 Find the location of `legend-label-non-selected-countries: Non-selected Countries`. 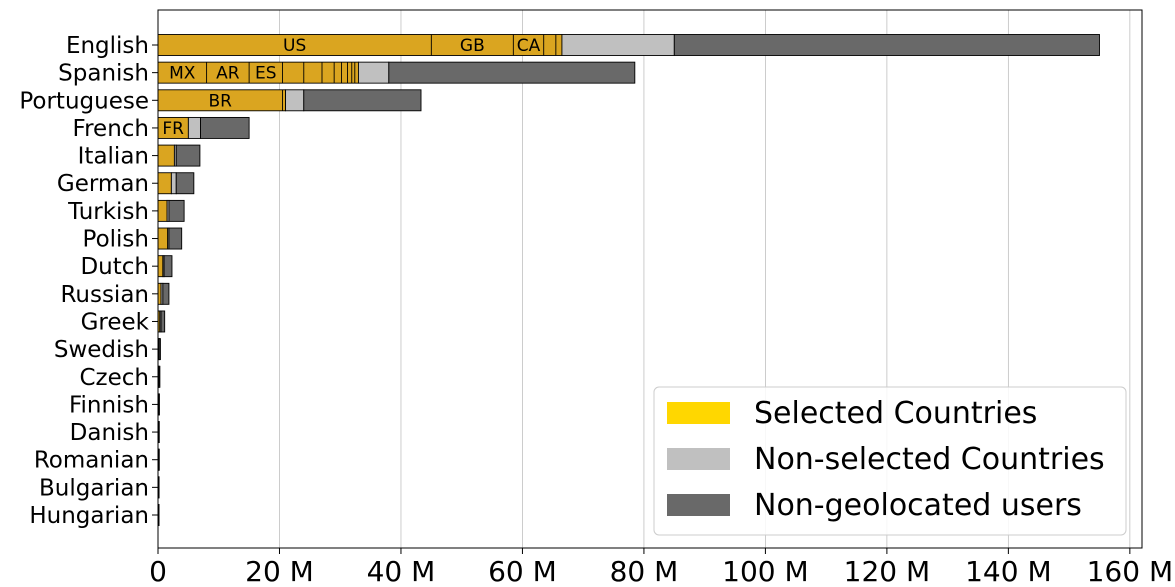

legend-label-non-selected-countries: Non-selected Countries is located at coordinates (929, 459).